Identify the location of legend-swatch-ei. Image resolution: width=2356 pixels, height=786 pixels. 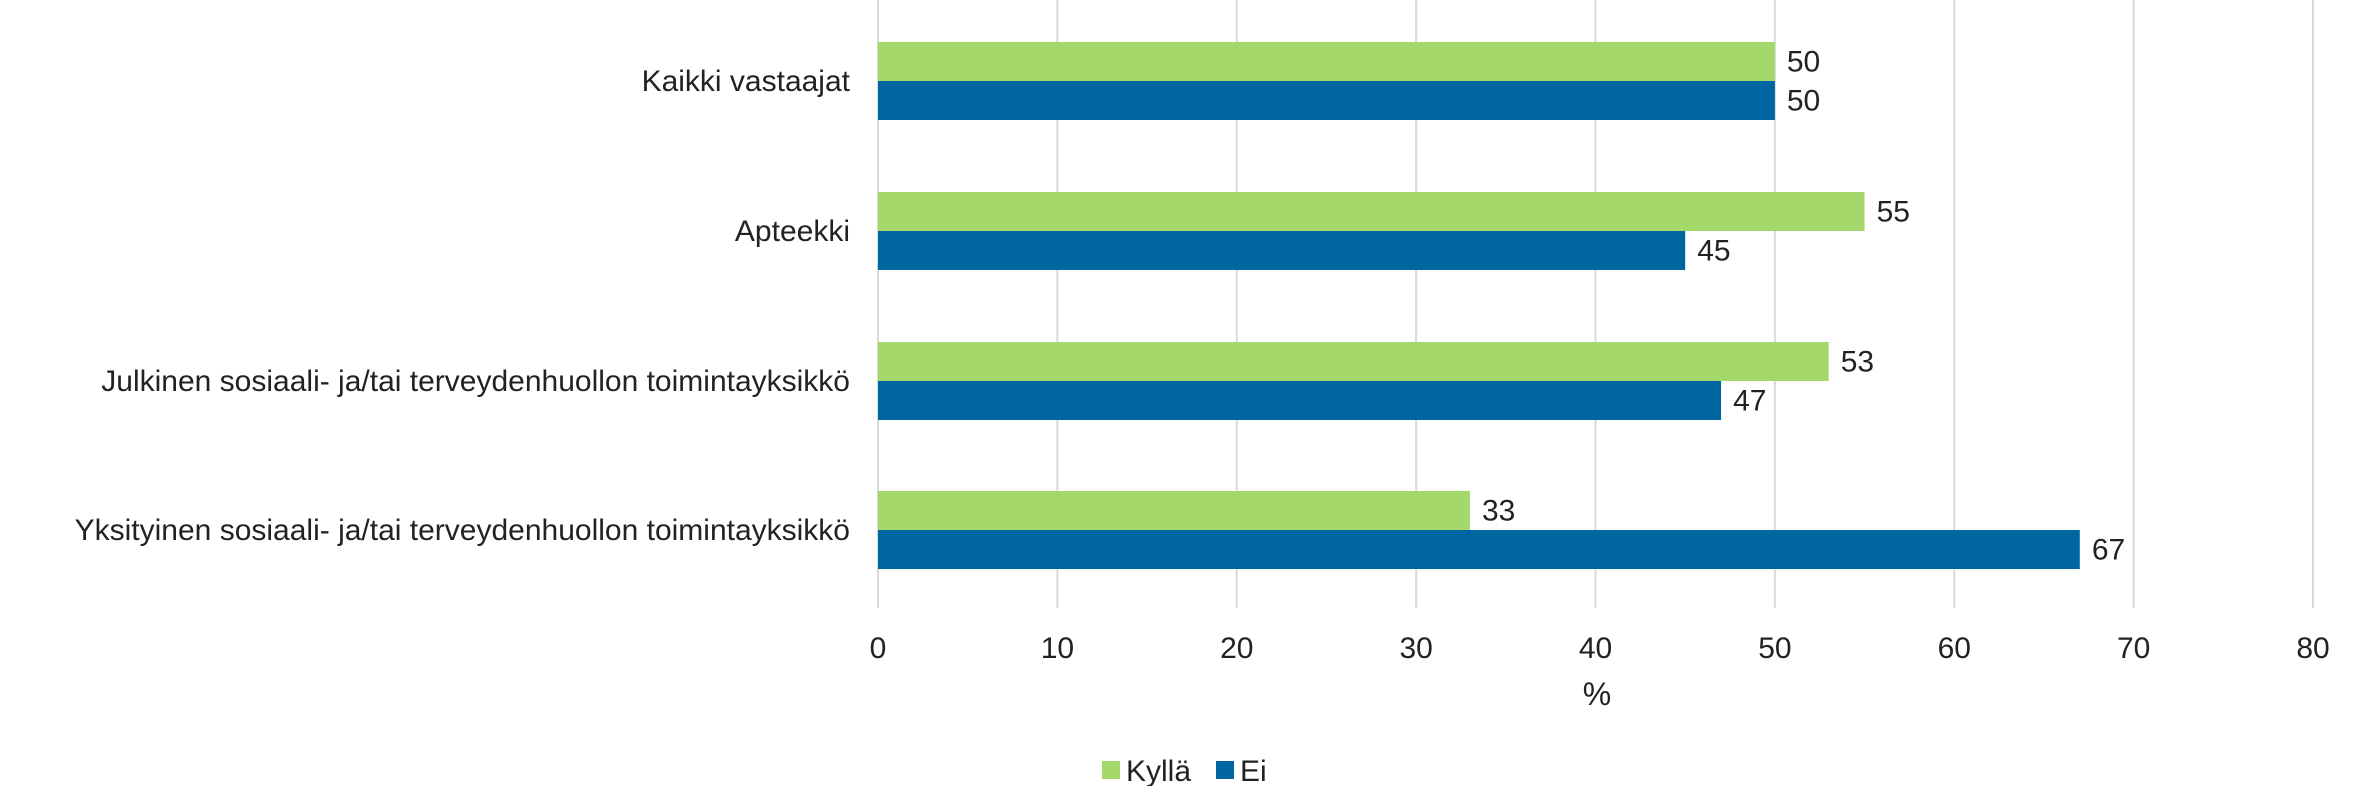
(1225, 770).